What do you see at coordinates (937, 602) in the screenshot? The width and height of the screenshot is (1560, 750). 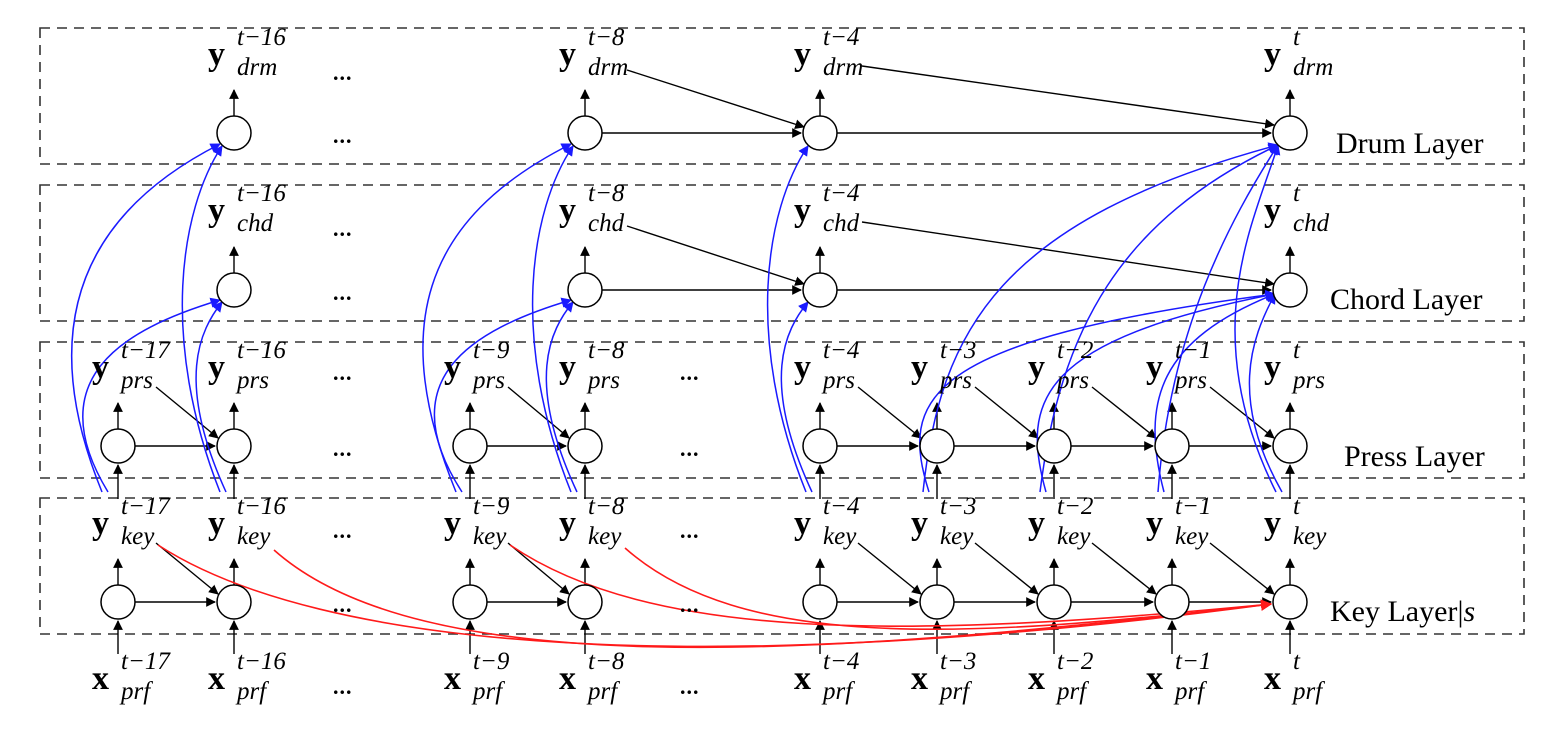 I see `key-node-t3` at bounding box center [937, 602].